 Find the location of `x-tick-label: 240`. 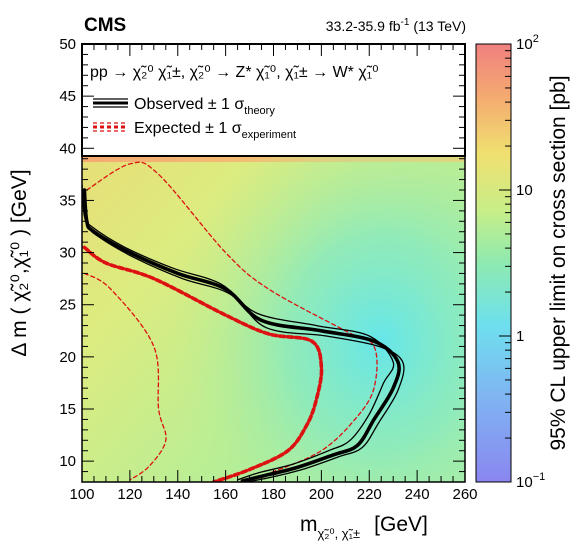

x-tick-label: 240 is located at coordinates (417, 494).